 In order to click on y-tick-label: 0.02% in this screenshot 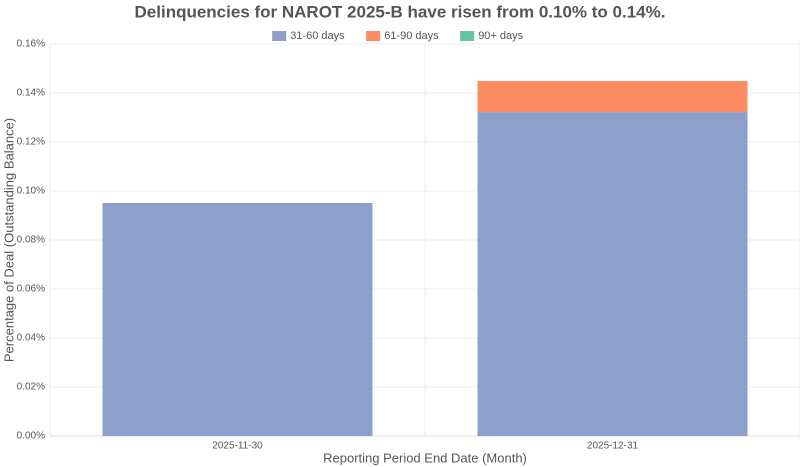, I will do `click(31, 387)`.